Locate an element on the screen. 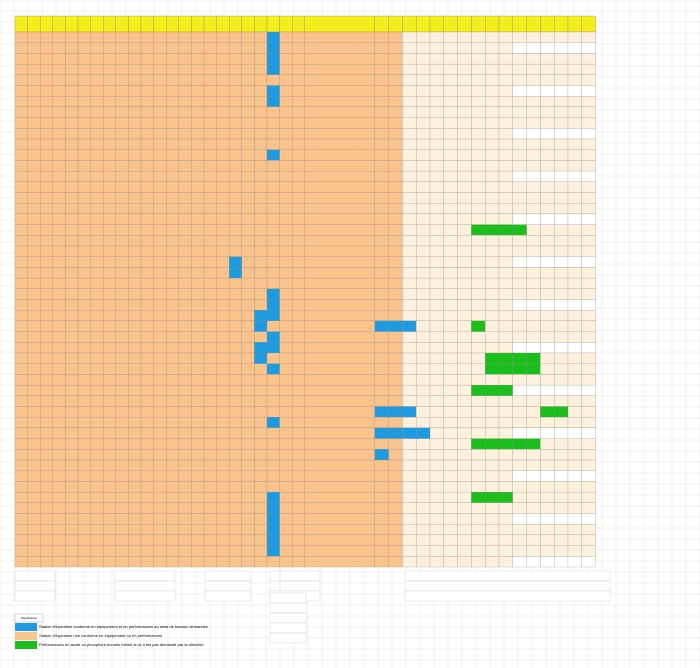 The width and height of the screenshot is (700, 668). summary-cell is located at coordinates (145, 596).